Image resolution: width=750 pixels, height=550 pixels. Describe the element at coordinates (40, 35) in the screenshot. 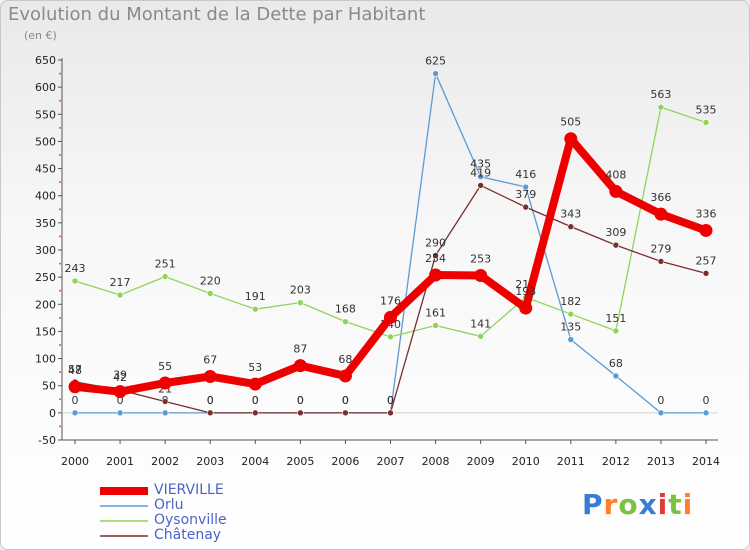

I see `chart-unit-label: (en €)` at that location.